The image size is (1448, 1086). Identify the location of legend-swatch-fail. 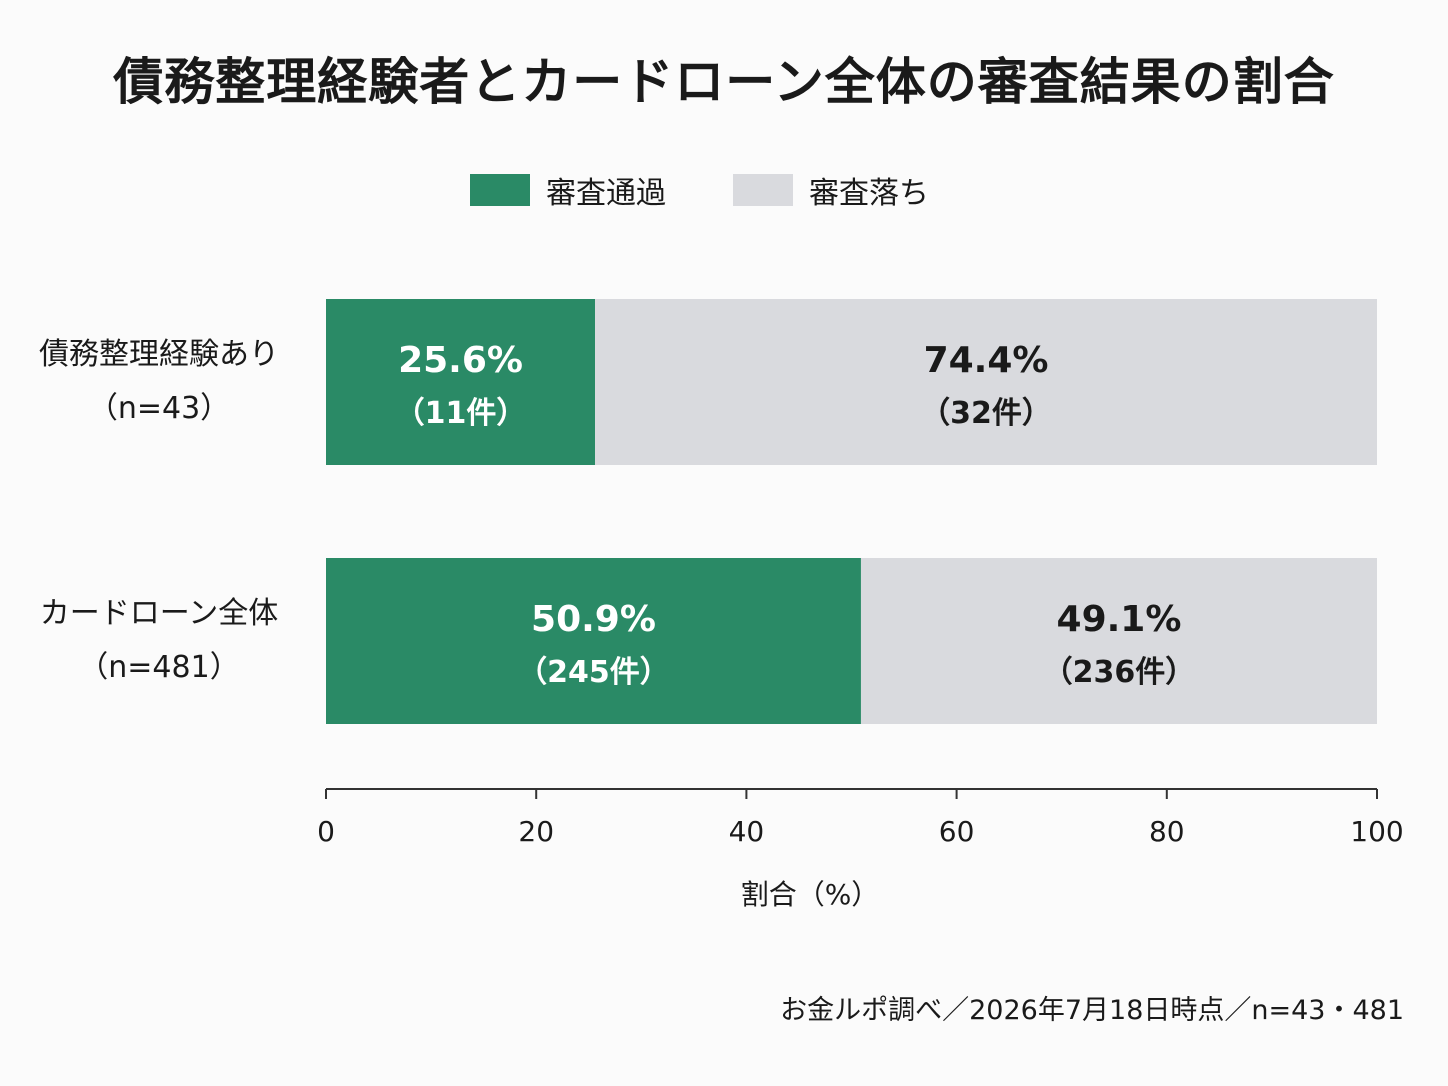
(763, 190).